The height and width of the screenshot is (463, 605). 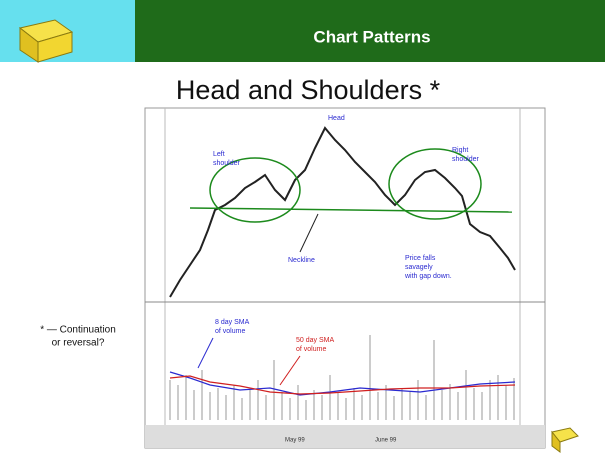 What do you see at coordinates (565, 440) in the screenshot?
I see `box-icon-small` at bounding box center [565, 440].